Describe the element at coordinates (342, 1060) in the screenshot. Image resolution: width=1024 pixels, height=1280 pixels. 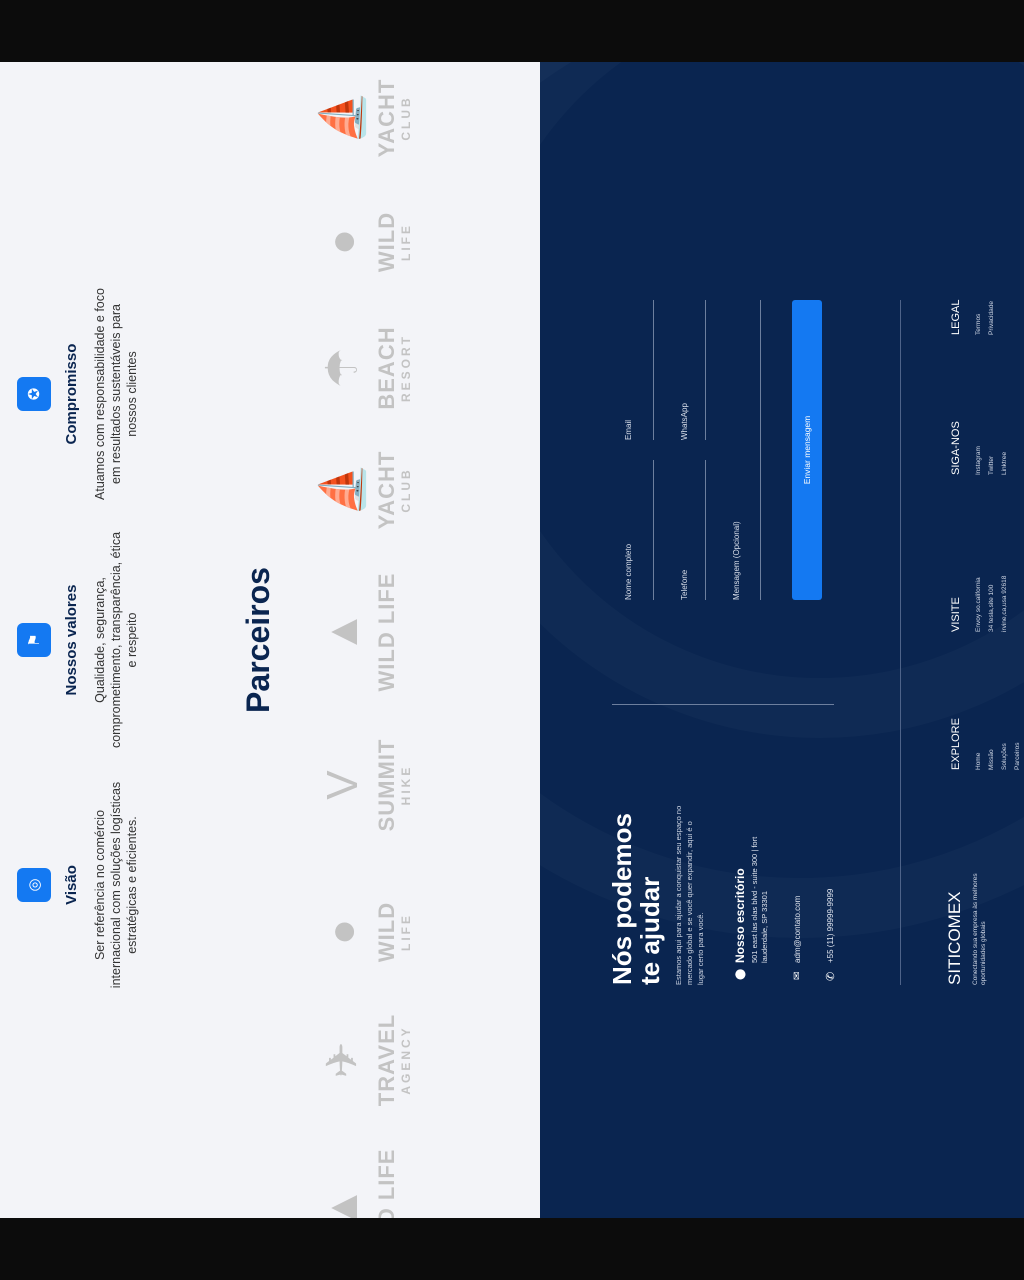
I see `suitcase-icon: ✈` at that location.